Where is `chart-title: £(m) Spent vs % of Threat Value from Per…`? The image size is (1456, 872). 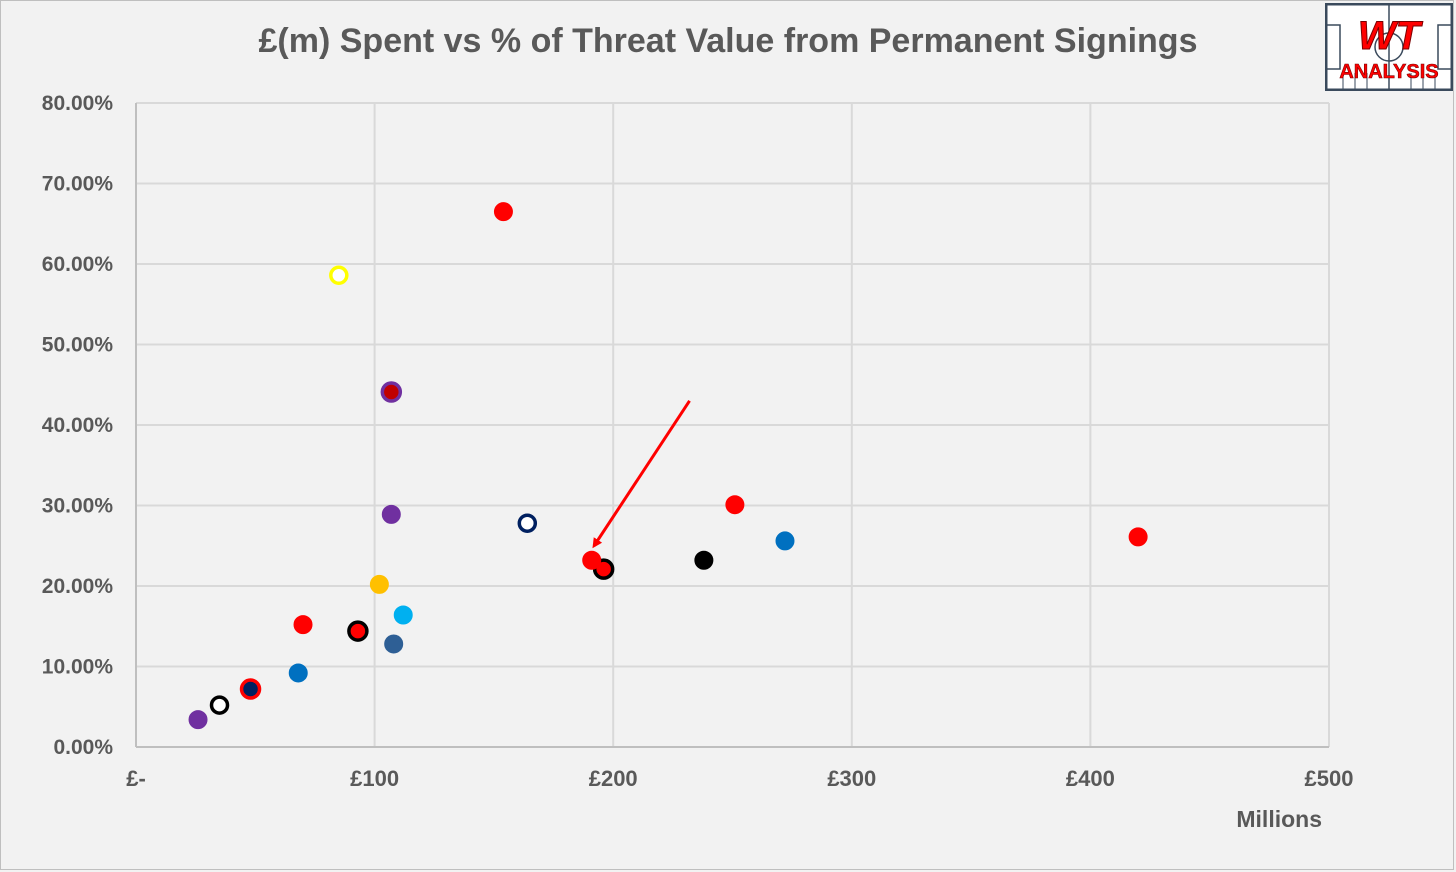
chart-title: £(m) Spent vs % of Threat Value from Per… is located at coordinates (728, 41).